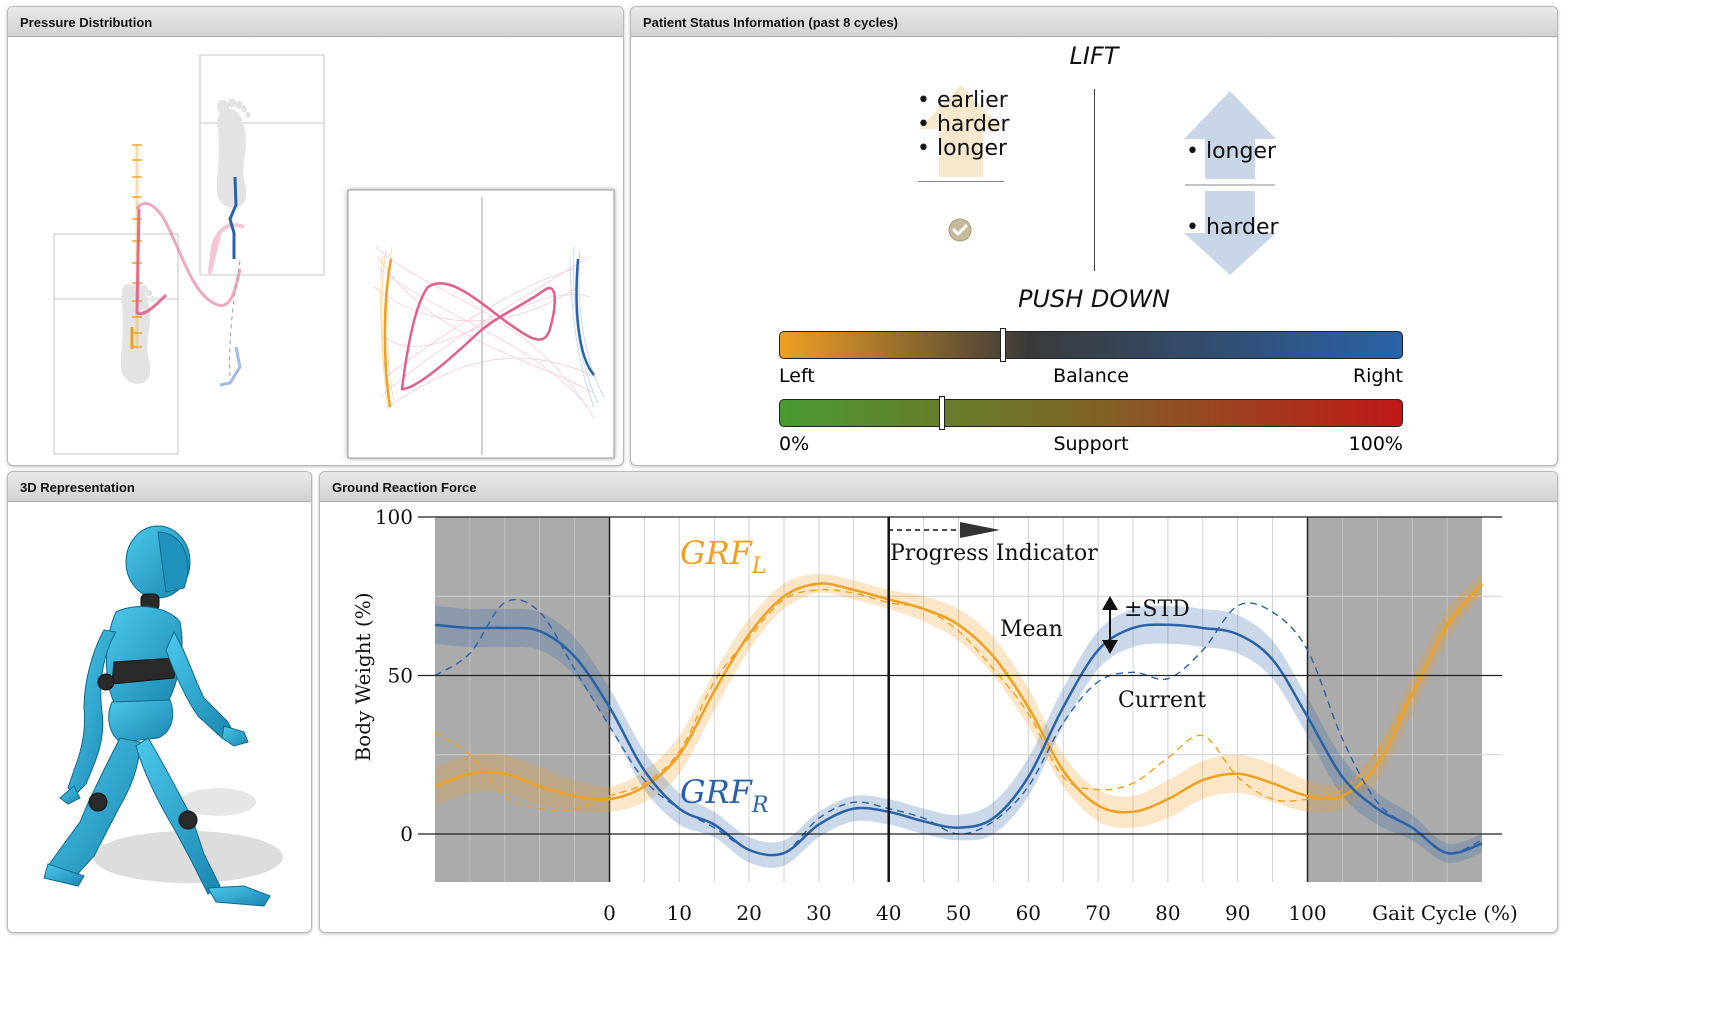  What do you see at coordinates (961, 181) in the screenshot?
I see `left-lift-underline` at bounding box center [961, 181].